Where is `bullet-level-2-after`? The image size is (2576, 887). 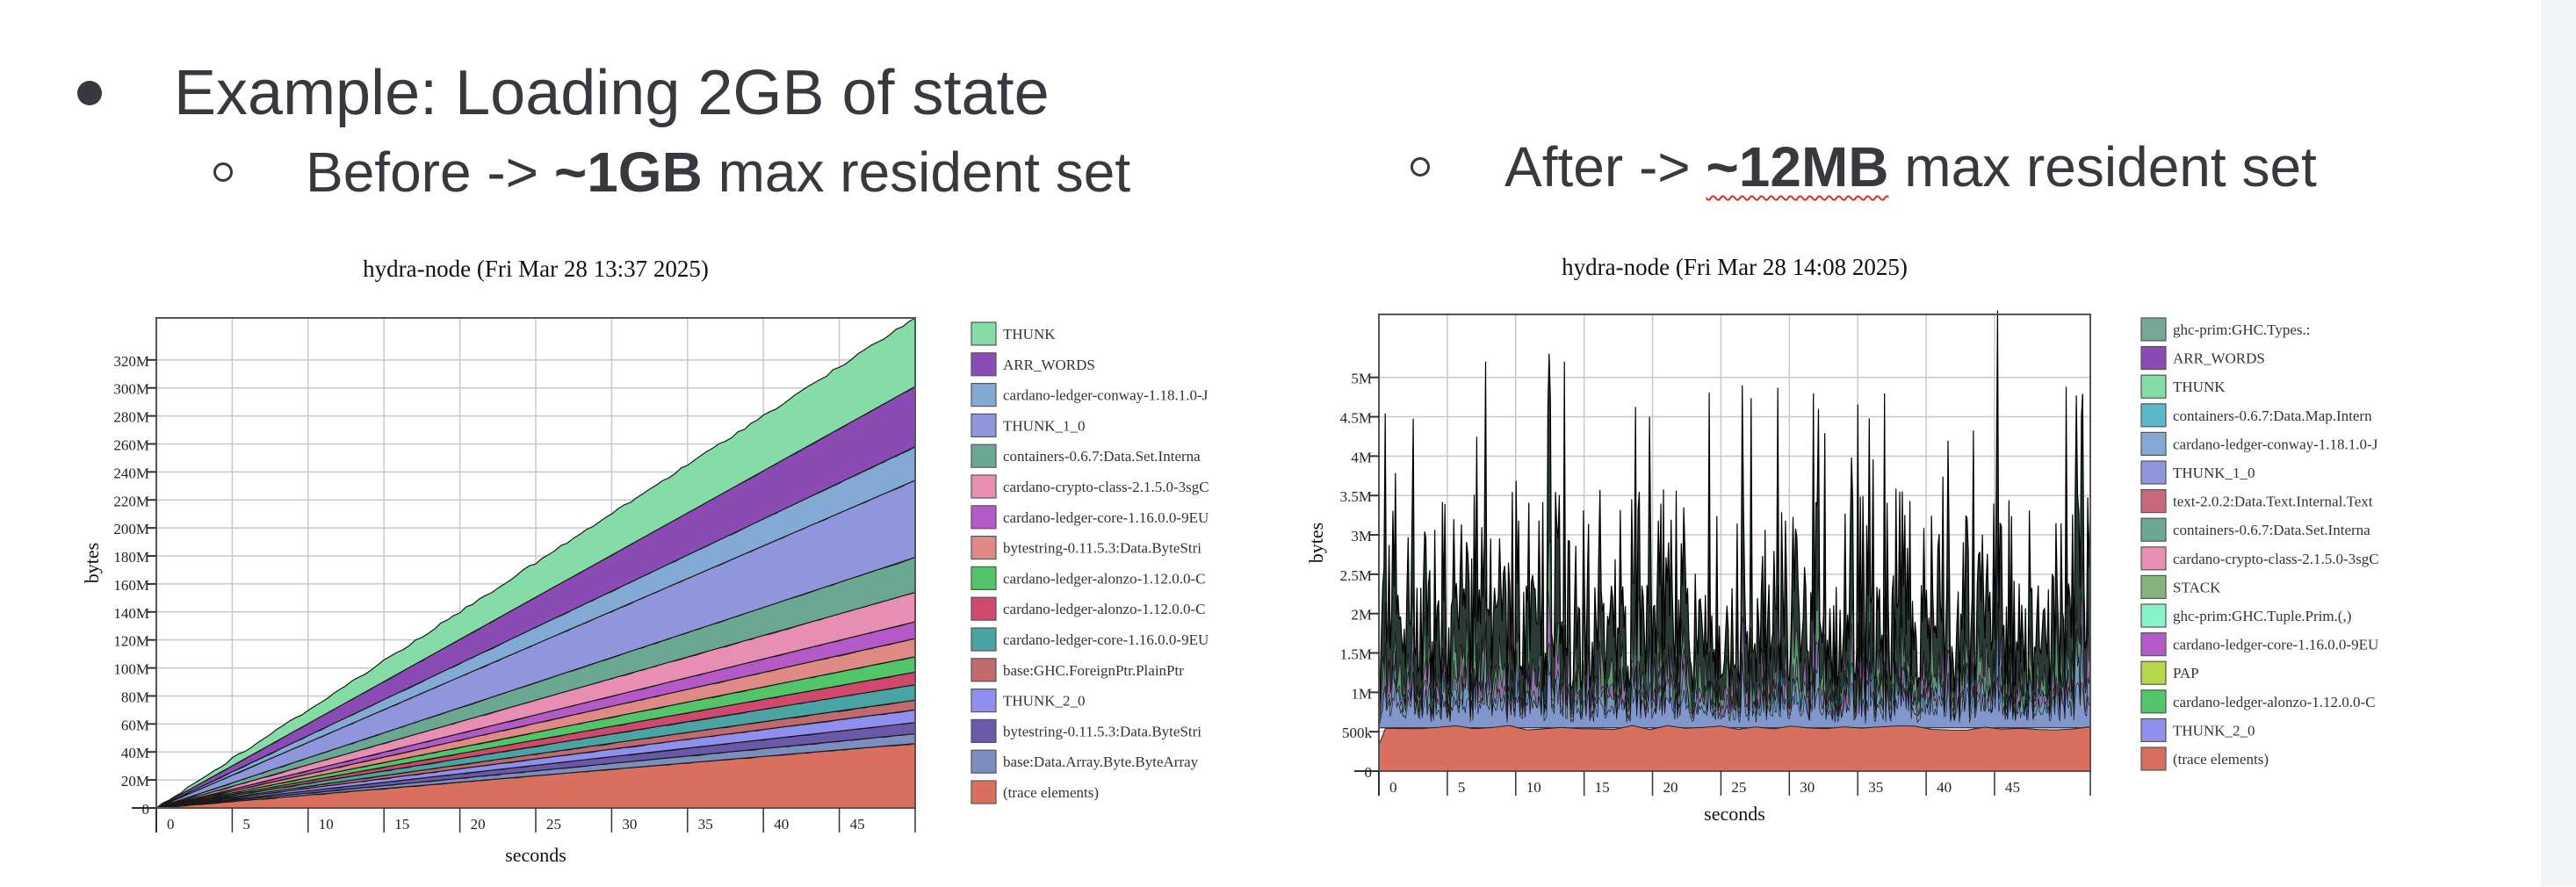
bullet-level-2-after is located at coordinates (1420, 167).